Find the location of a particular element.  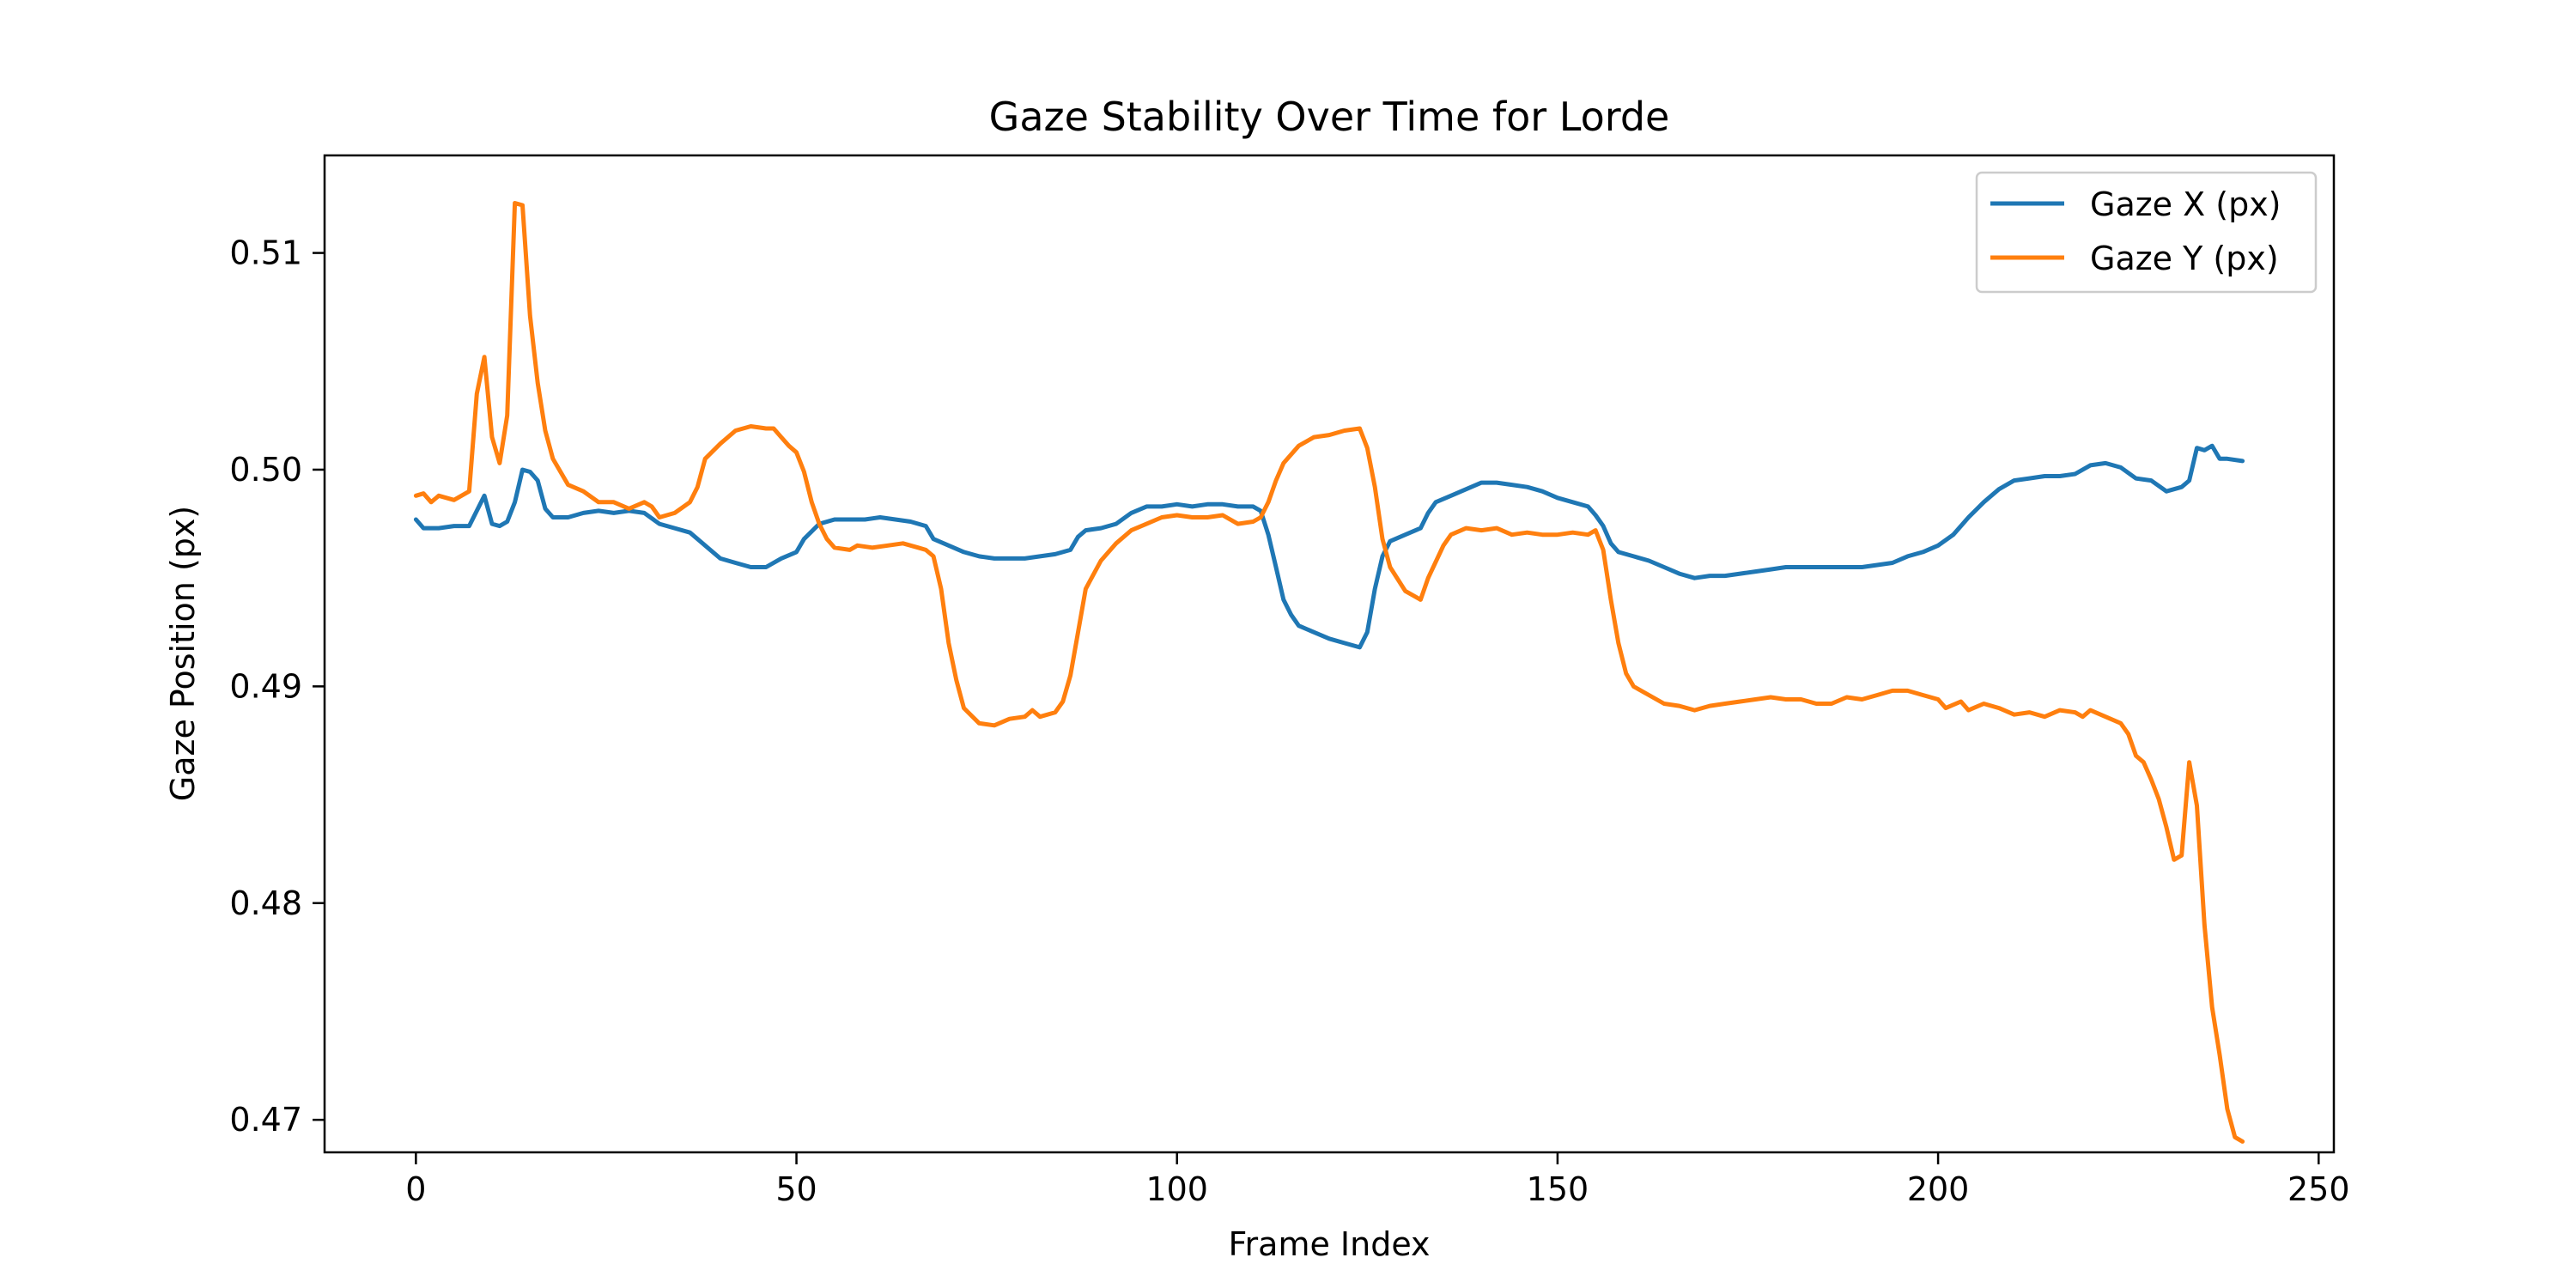

x-tick-label: 0 is located at coordinates (415, 1189).